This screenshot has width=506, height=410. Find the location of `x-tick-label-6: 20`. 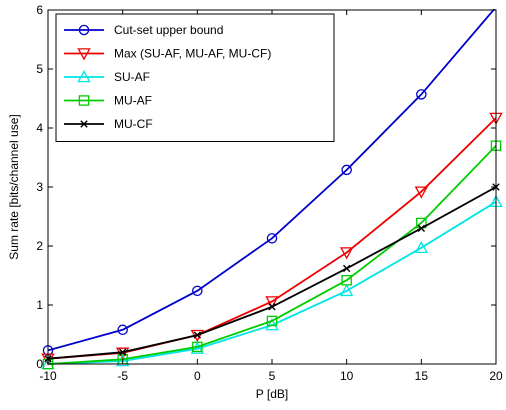

x-tick-label-6: 20 is located at coordinates (496, 376).